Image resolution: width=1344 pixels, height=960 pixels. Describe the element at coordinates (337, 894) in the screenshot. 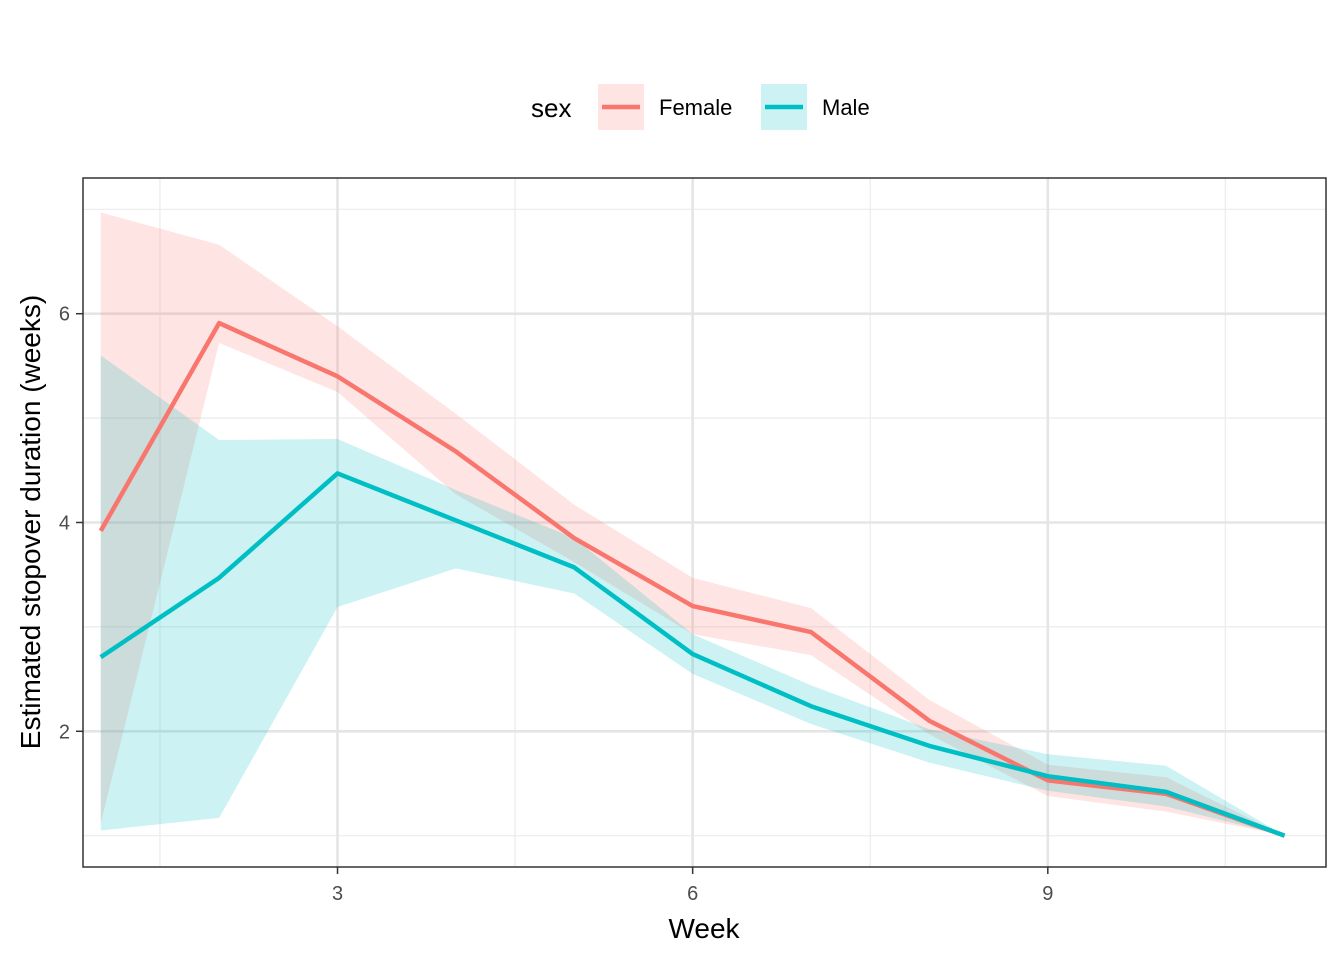

I see `x-tick-label: 3` at that location.